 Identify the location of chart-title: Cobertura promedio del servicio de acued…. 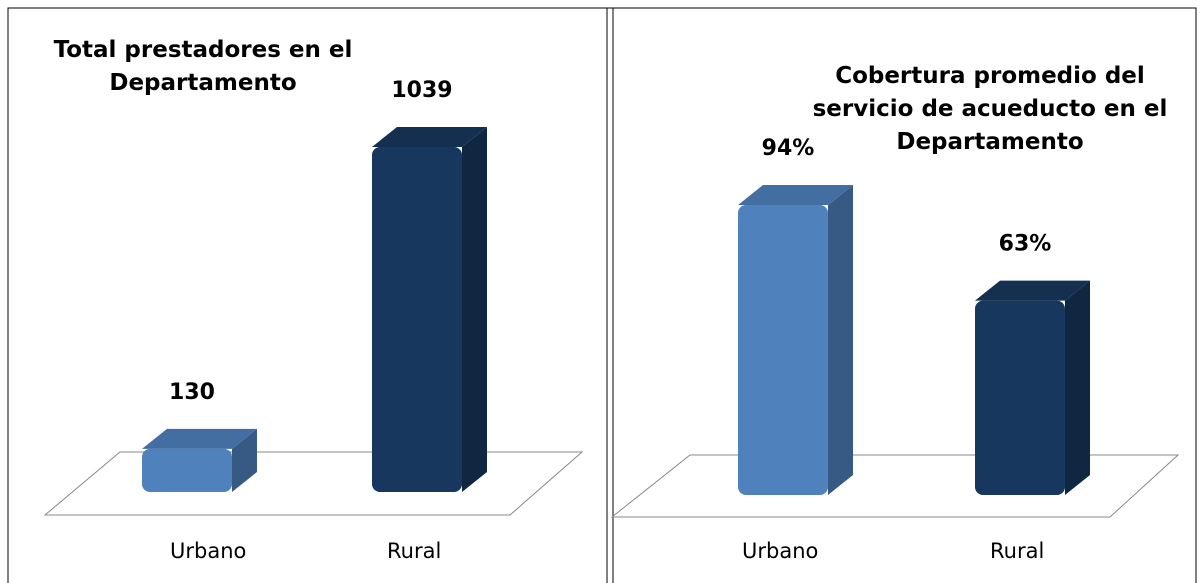
(990, 109).